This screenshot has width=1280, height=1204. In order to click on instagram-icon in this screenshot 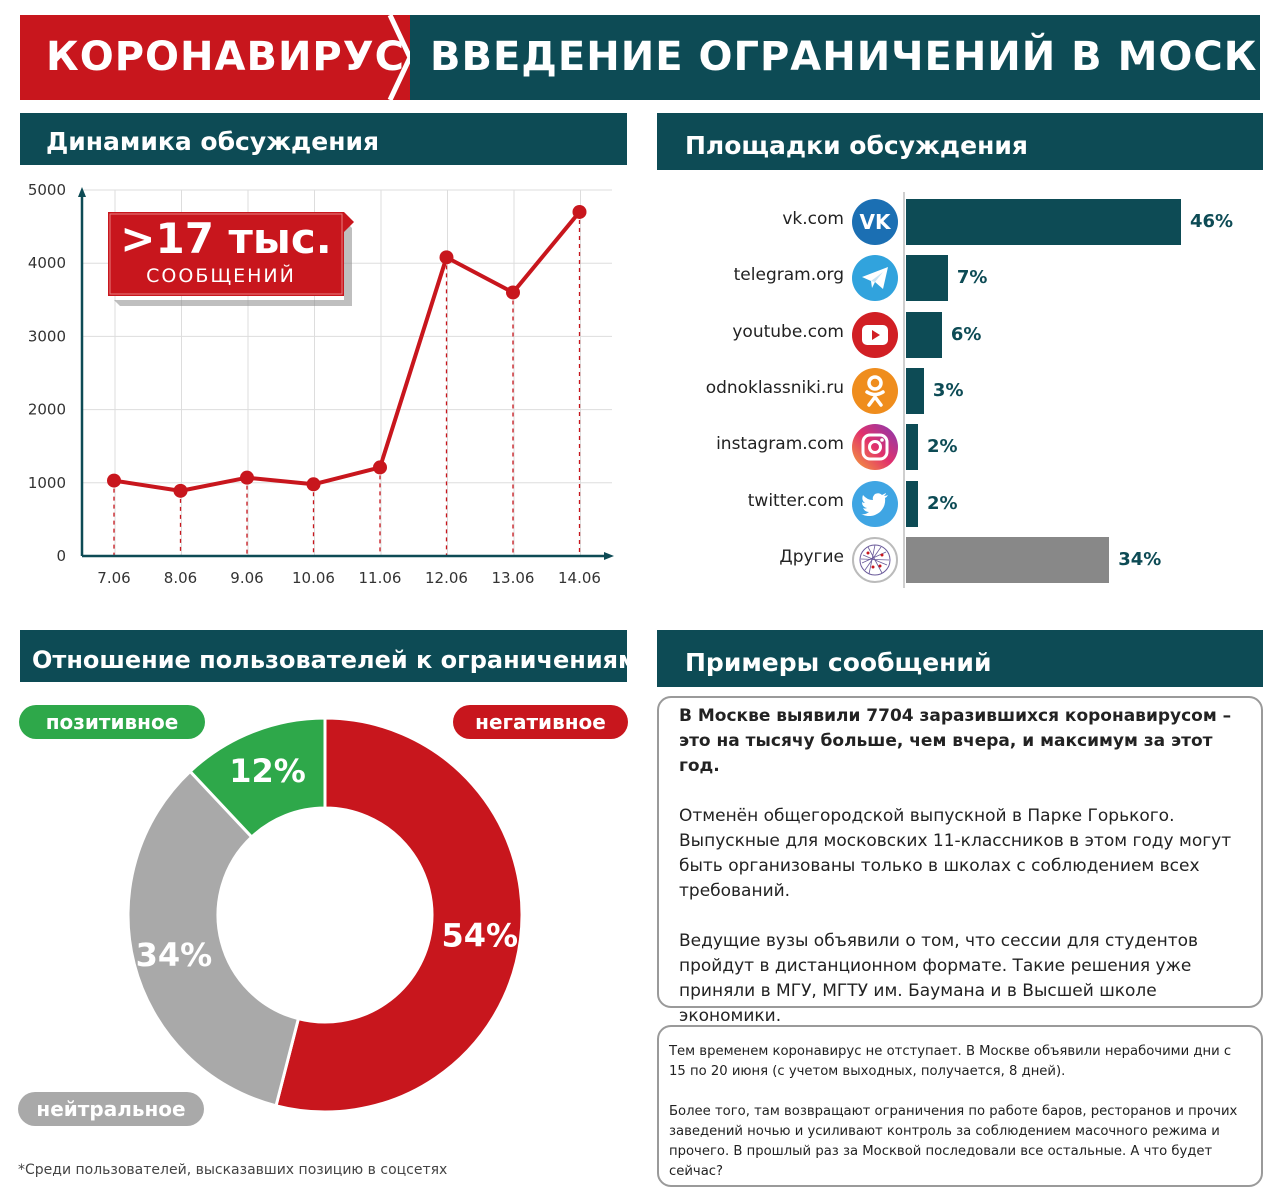, I will do `click(875, 447)`.